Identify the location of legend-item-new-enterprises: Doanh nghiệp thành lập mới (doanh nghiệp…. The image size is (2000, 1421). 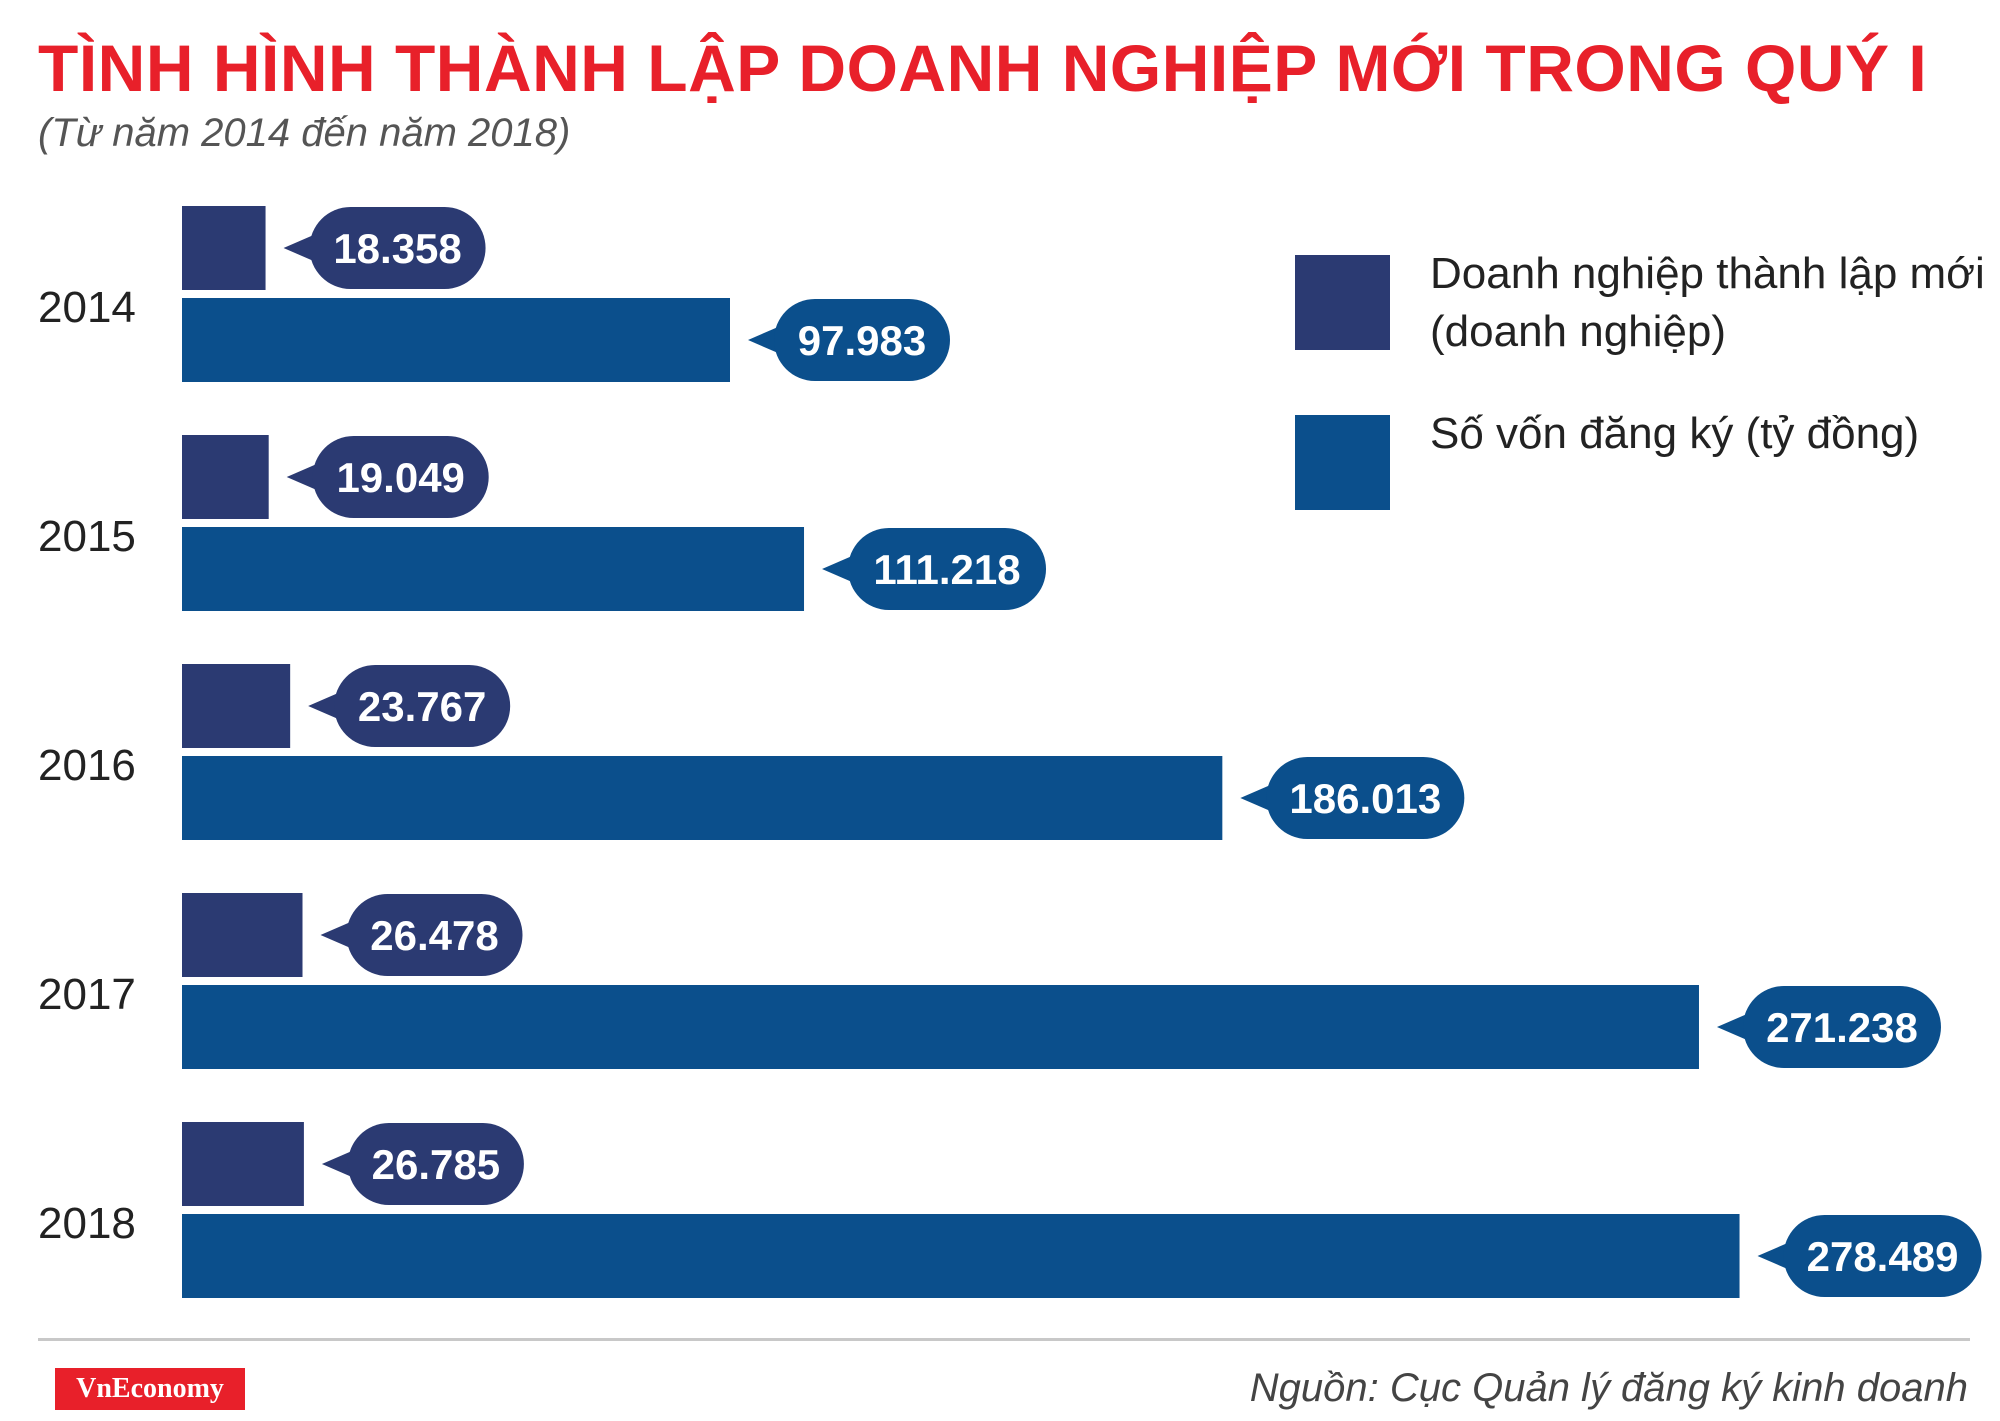
(1640, 325).